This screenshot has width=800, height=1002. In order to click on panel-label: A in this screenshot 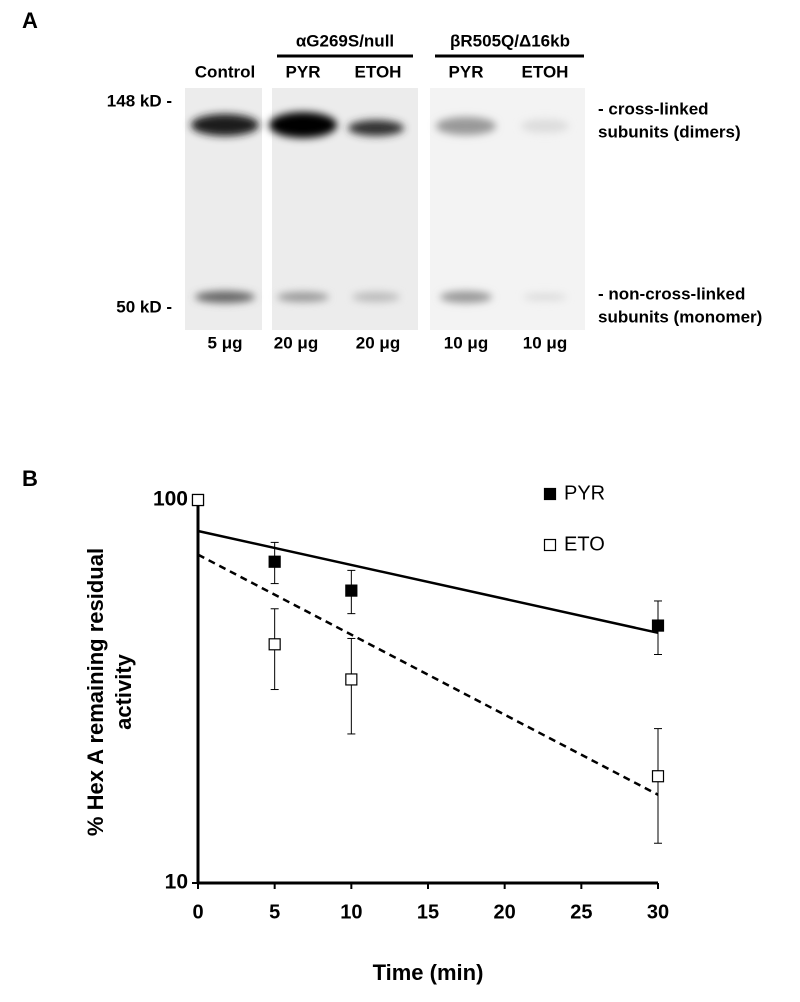, I will do `click(30, 20)`.